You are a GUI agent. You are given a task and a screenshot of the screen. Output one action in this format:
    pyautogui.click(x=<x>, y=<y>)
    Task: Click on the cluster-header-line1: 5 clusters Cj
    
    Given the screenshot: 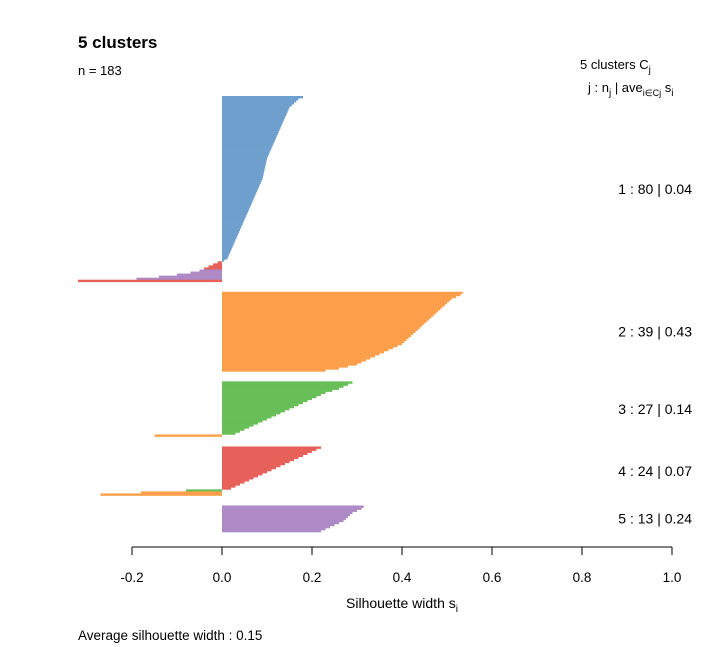 What is the action you would take?
    pyautogui.click(x=615, y=66)
    